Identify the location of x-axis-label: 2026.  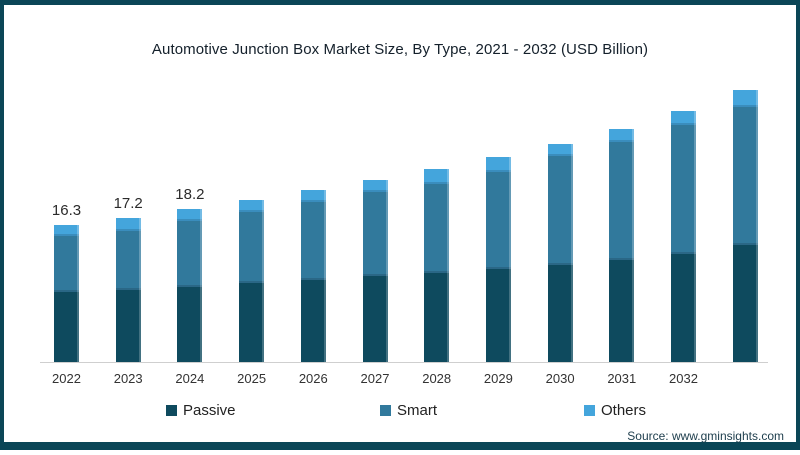
(313, 378).